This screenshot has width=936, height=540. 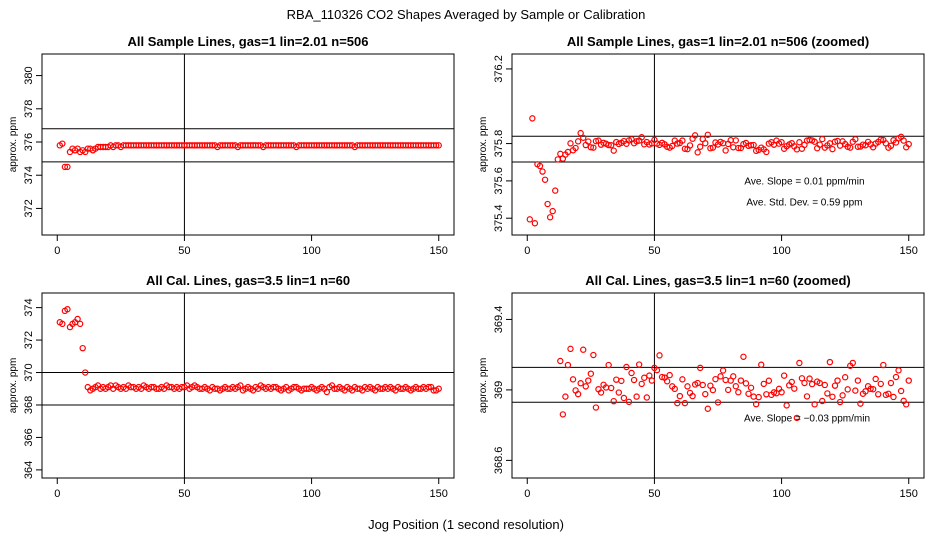 I want to click on y-axis-label: approx. ppm, so click(x=483, y=386).